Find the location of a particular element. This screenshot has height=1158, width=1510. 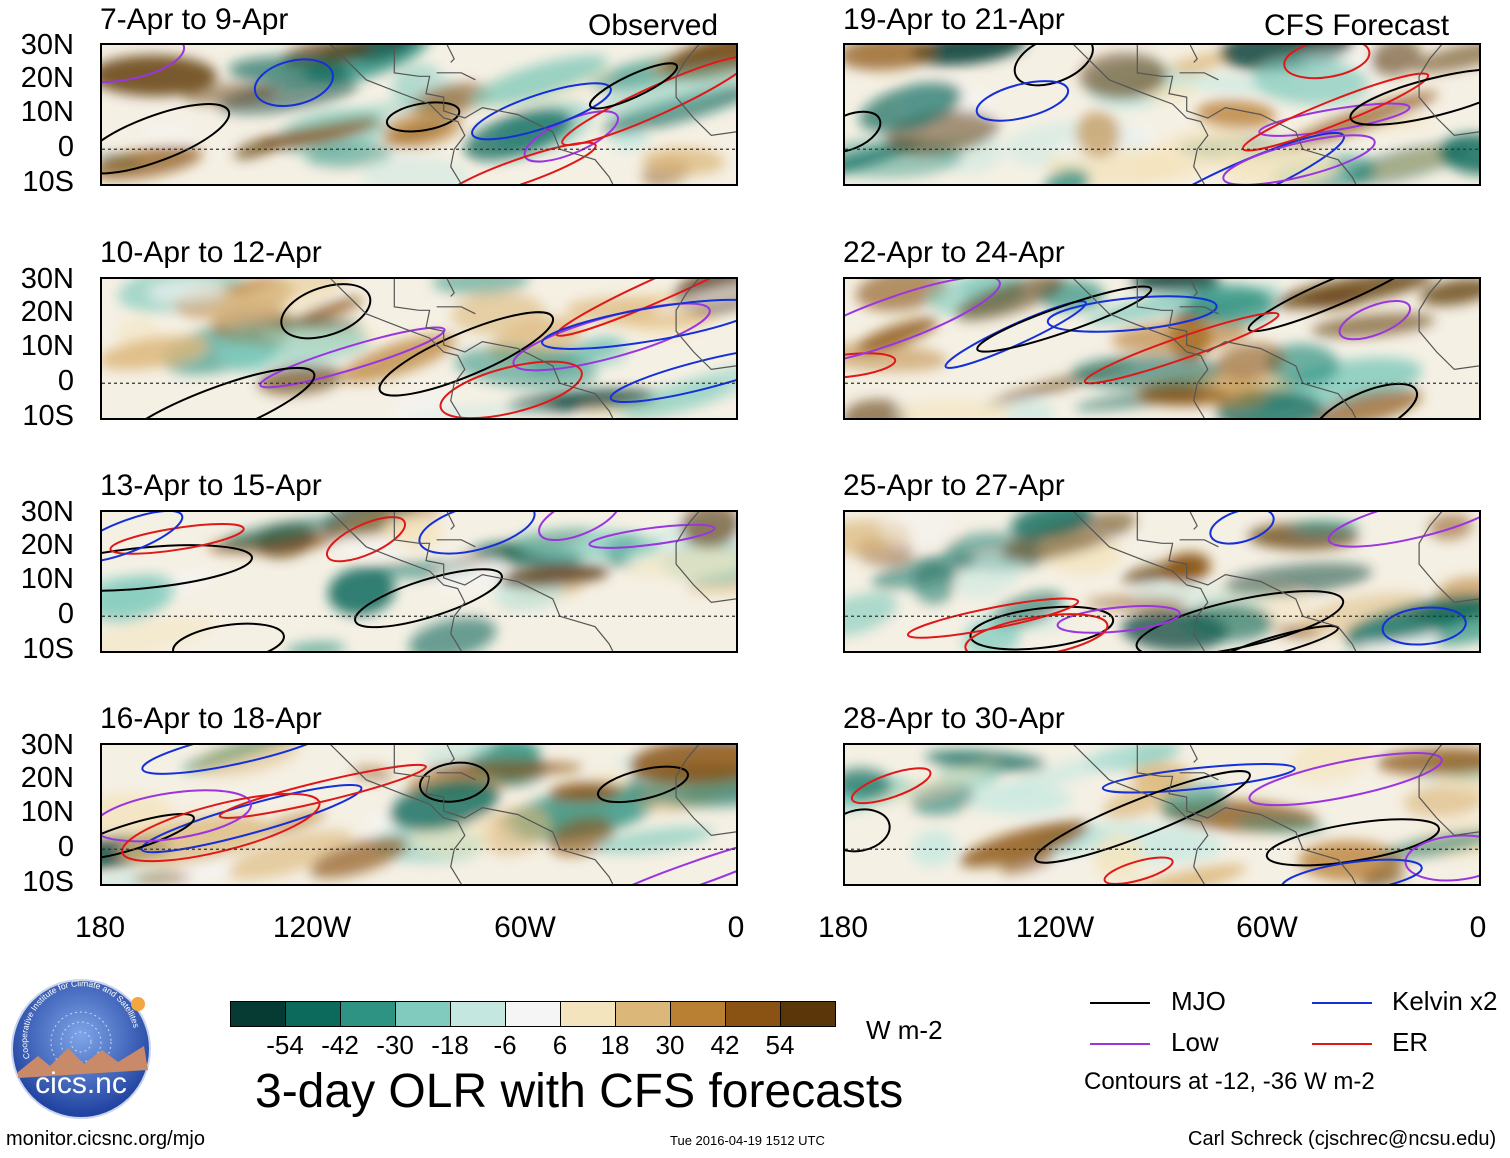

lon-label-0-right: 0 is located at coordinates (1478, 927).